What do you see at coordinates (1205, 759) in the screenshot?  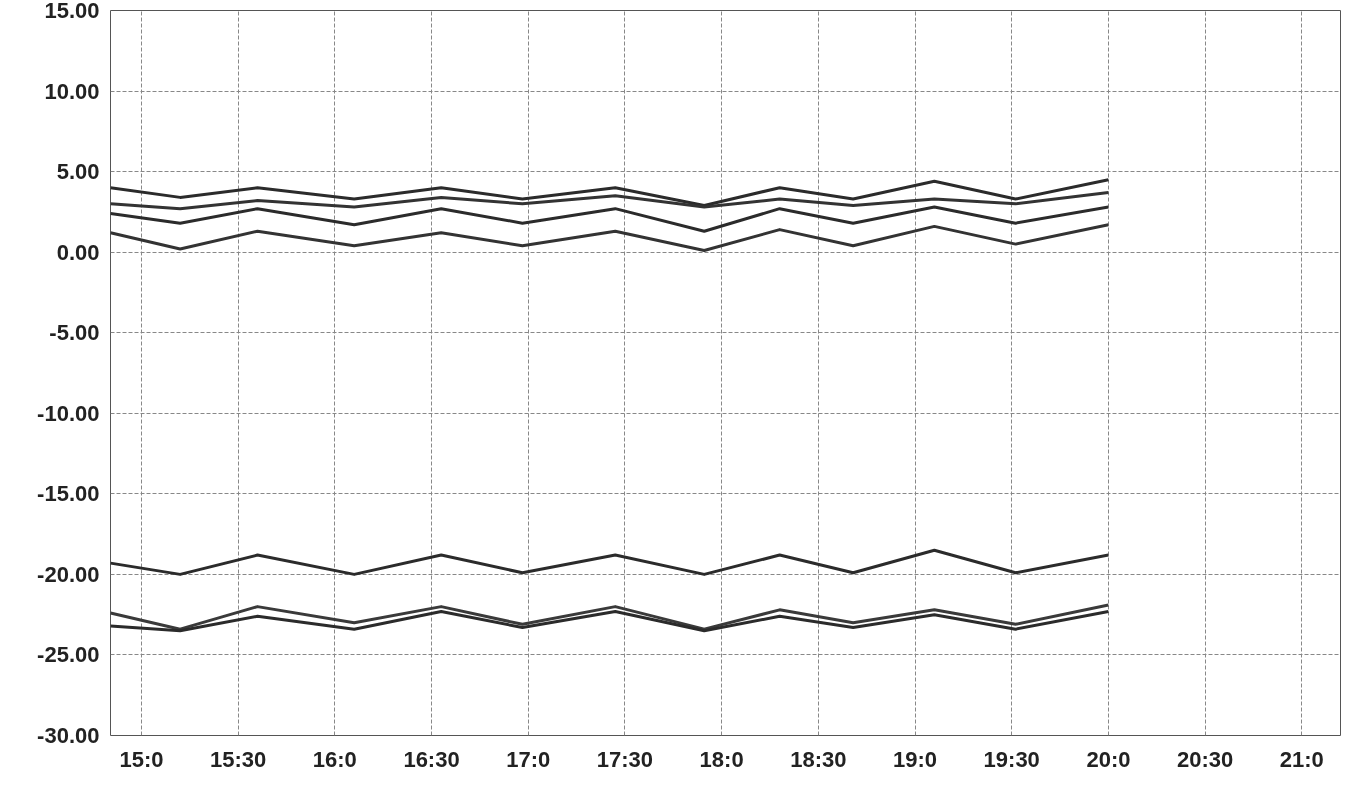 I see `x-tick-label: 20:30` at bounding box center [1205, 759].